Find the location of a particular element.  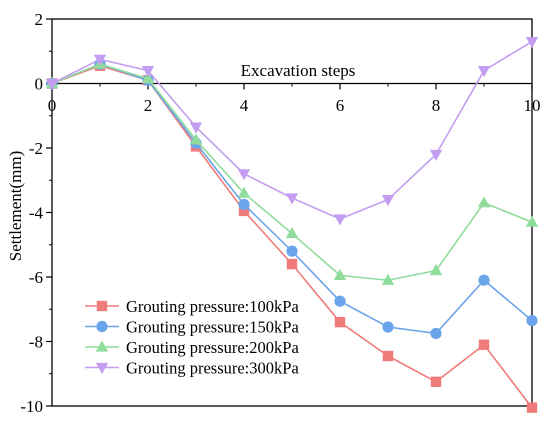

y-axis-label: Settlement(mm) is located at coordinates (15, 206).